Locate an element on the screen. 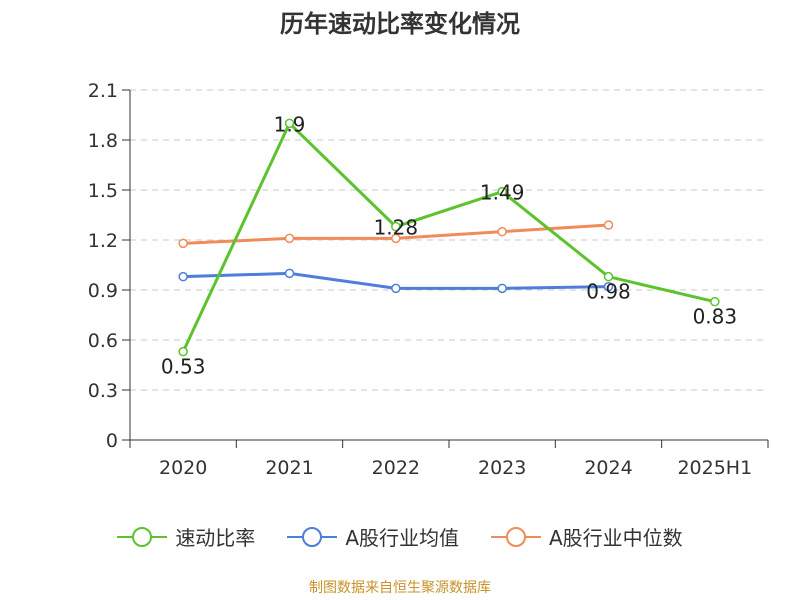 Image resolution: width=800 pixels, height=600 pixels. legend-item-industry-median: A股行业中位数 is located at coordinates (587, 536).